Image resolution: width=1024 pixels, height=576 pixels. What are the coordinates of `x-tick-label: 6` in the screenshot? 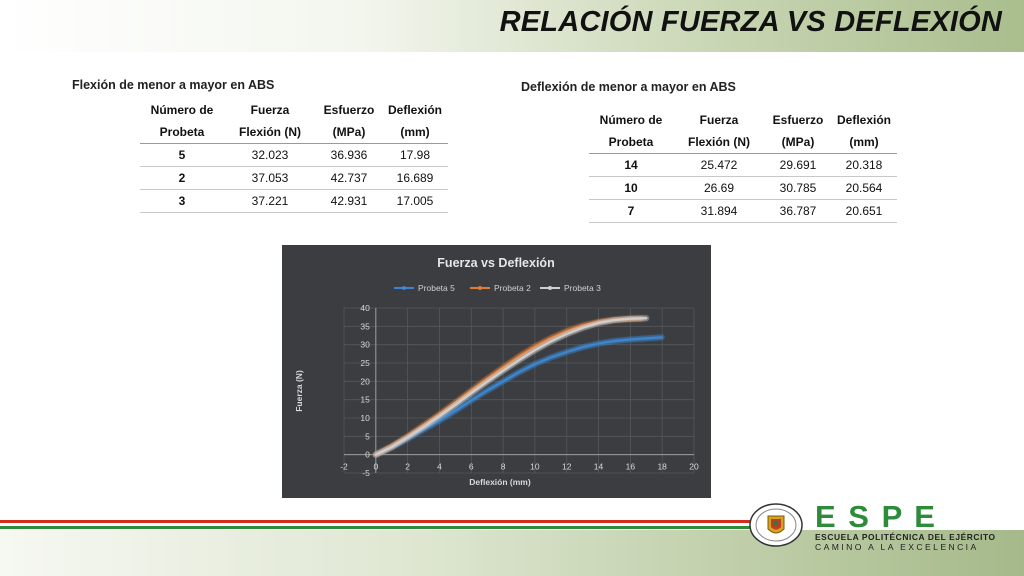 It's located at (471, 467).